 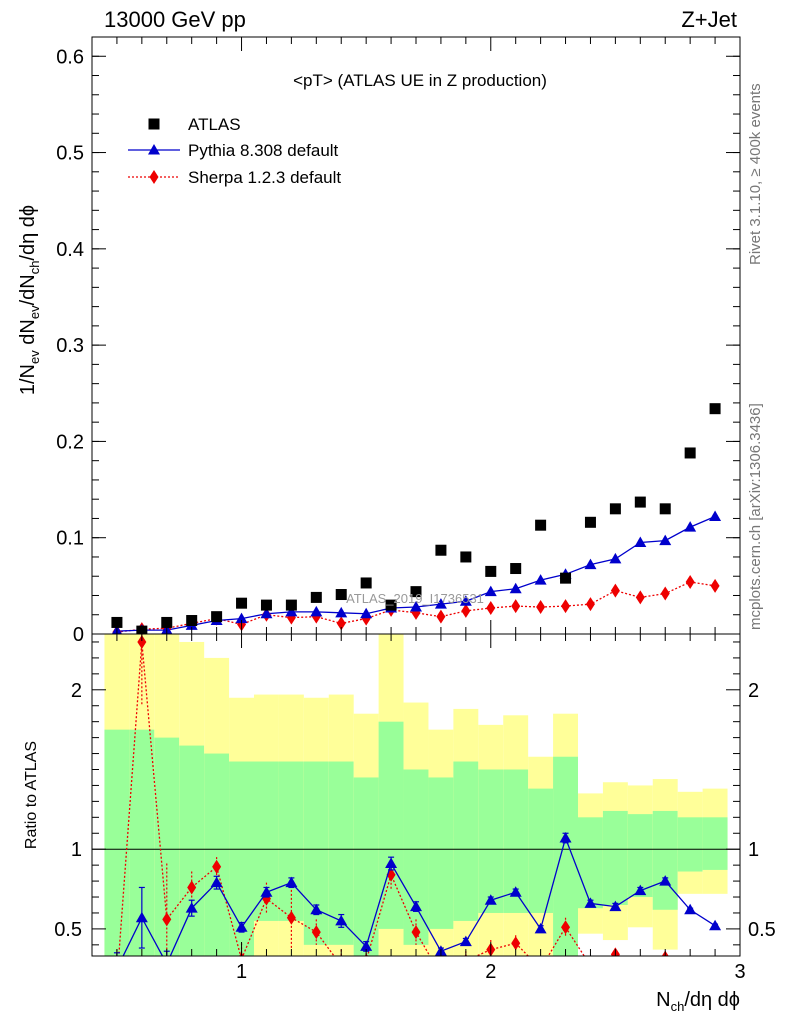 What do you see at coordinates (263, 150) in the screenshot?
I see `legend-label: Pythia 8.308 default` at bounding box center [263, 150].